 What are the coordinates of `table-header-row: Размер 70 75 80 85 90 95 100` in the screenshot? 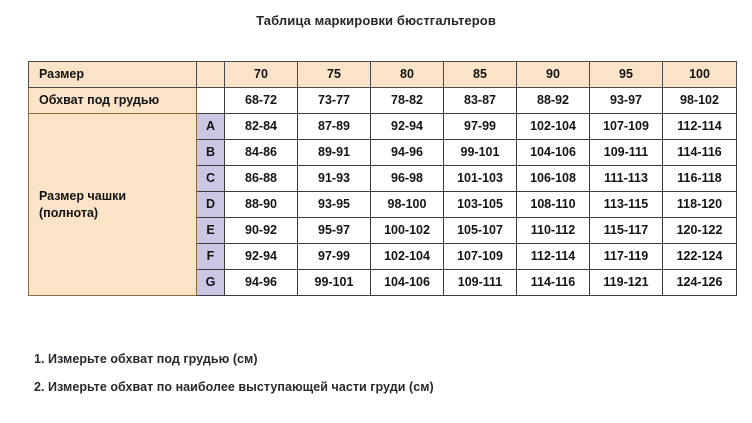 It's located at (382, 74).